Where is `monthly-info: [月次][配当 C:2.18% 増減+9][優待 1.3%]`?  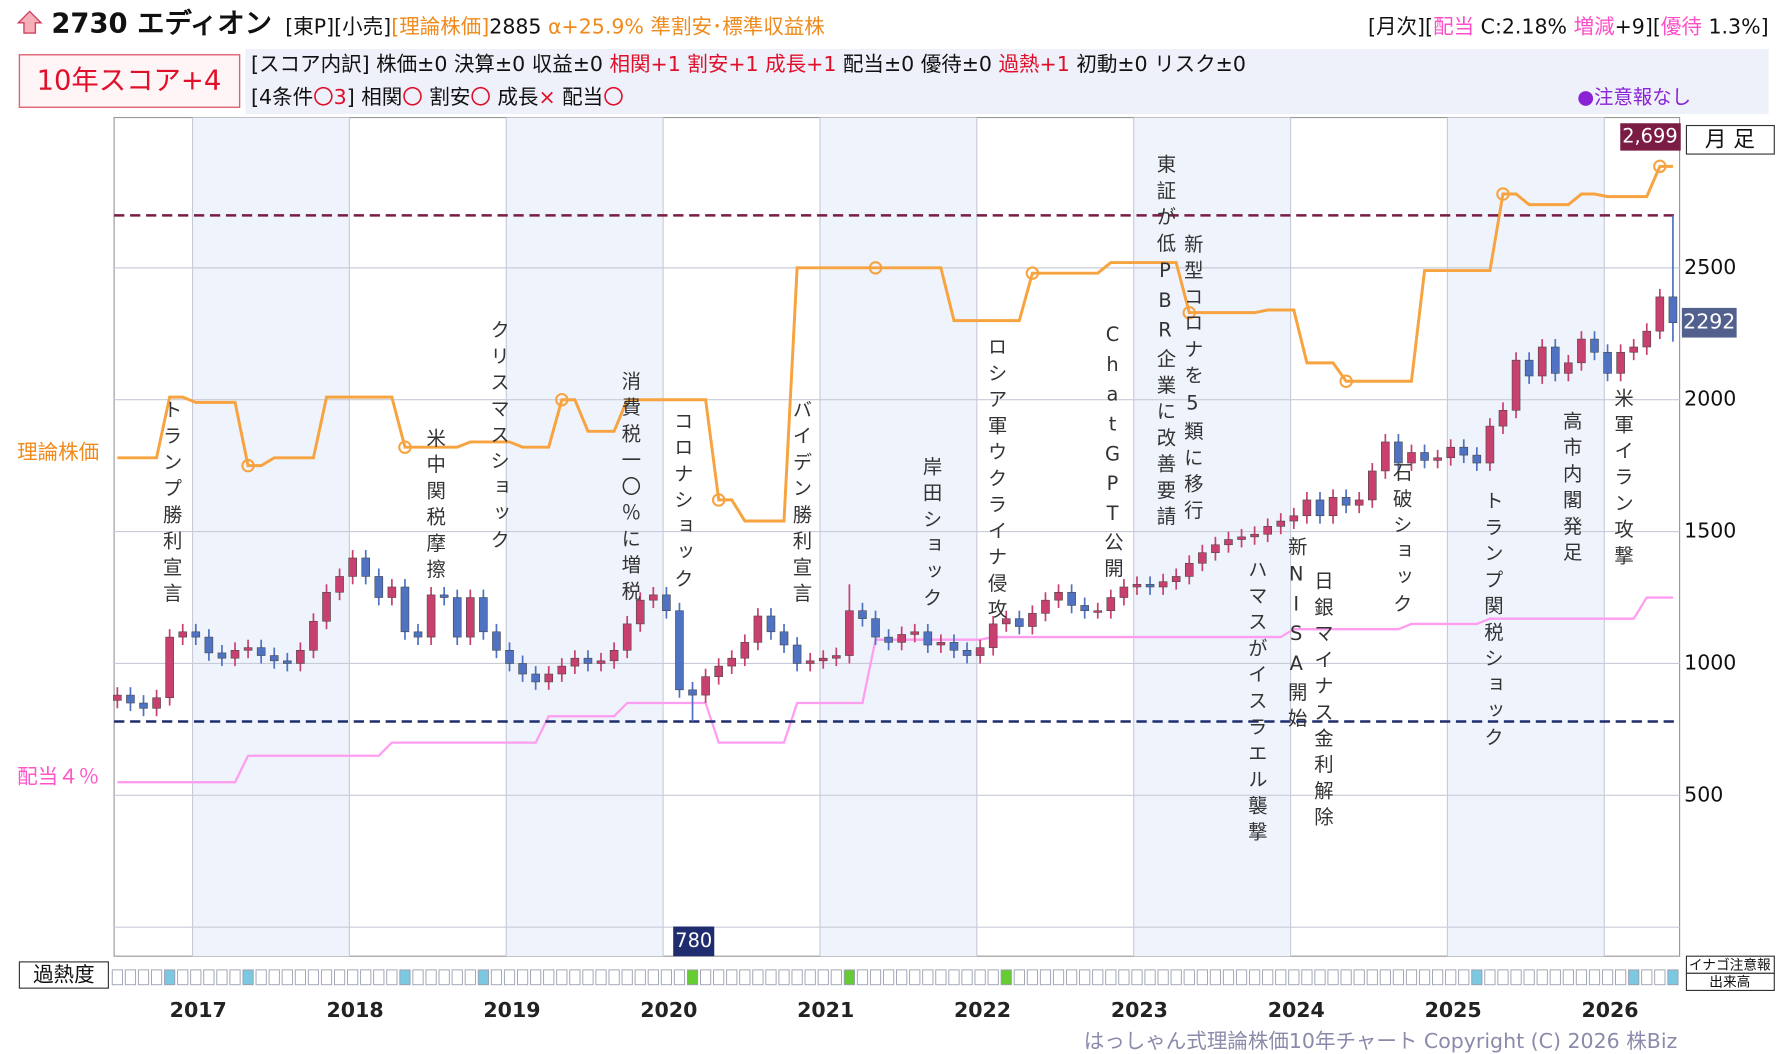
monthly-info: [月次][配当 C:2.18% 増減+9][優待 1.3%] is located at coordinates (1568, 26).